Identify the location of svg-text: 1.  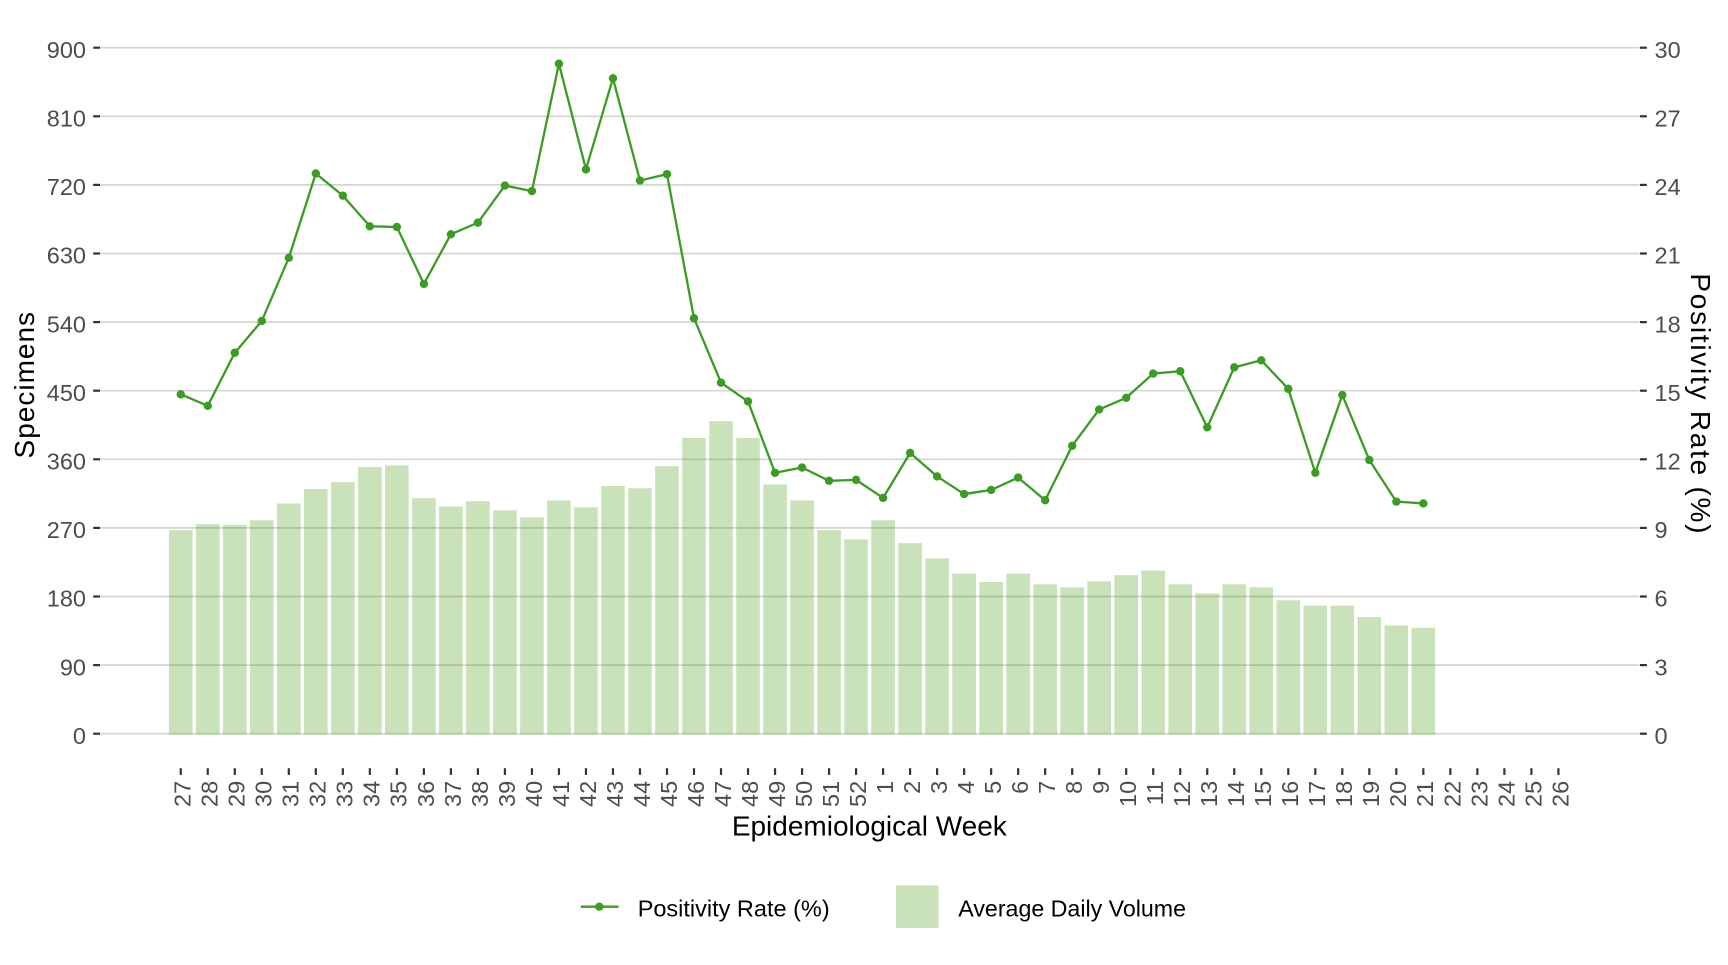
(885, 787).